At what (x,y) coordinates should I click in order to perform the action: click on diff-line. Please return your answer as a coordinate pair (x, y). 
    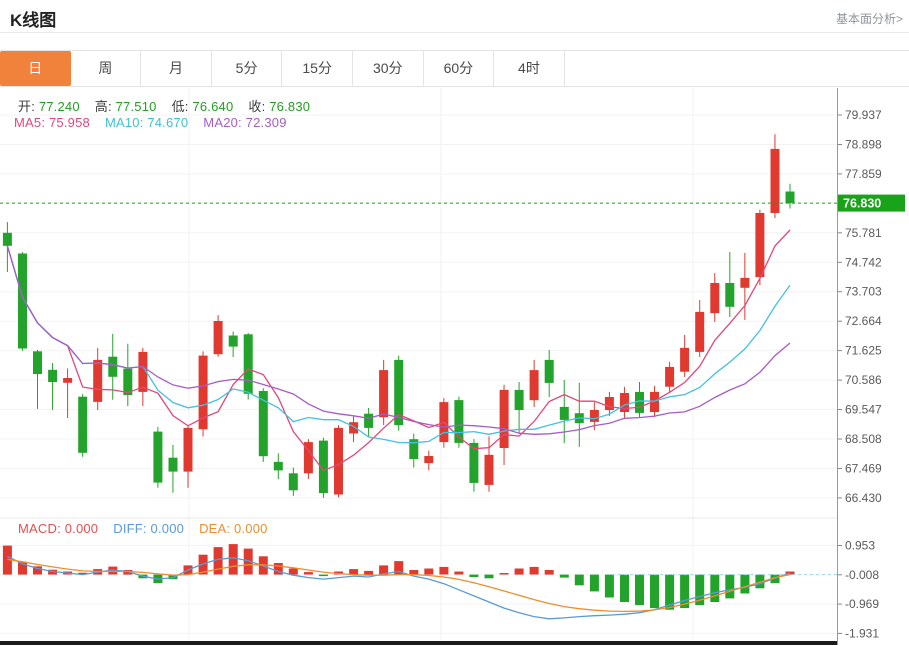
    Looking at the image, I should click on (399, 587).